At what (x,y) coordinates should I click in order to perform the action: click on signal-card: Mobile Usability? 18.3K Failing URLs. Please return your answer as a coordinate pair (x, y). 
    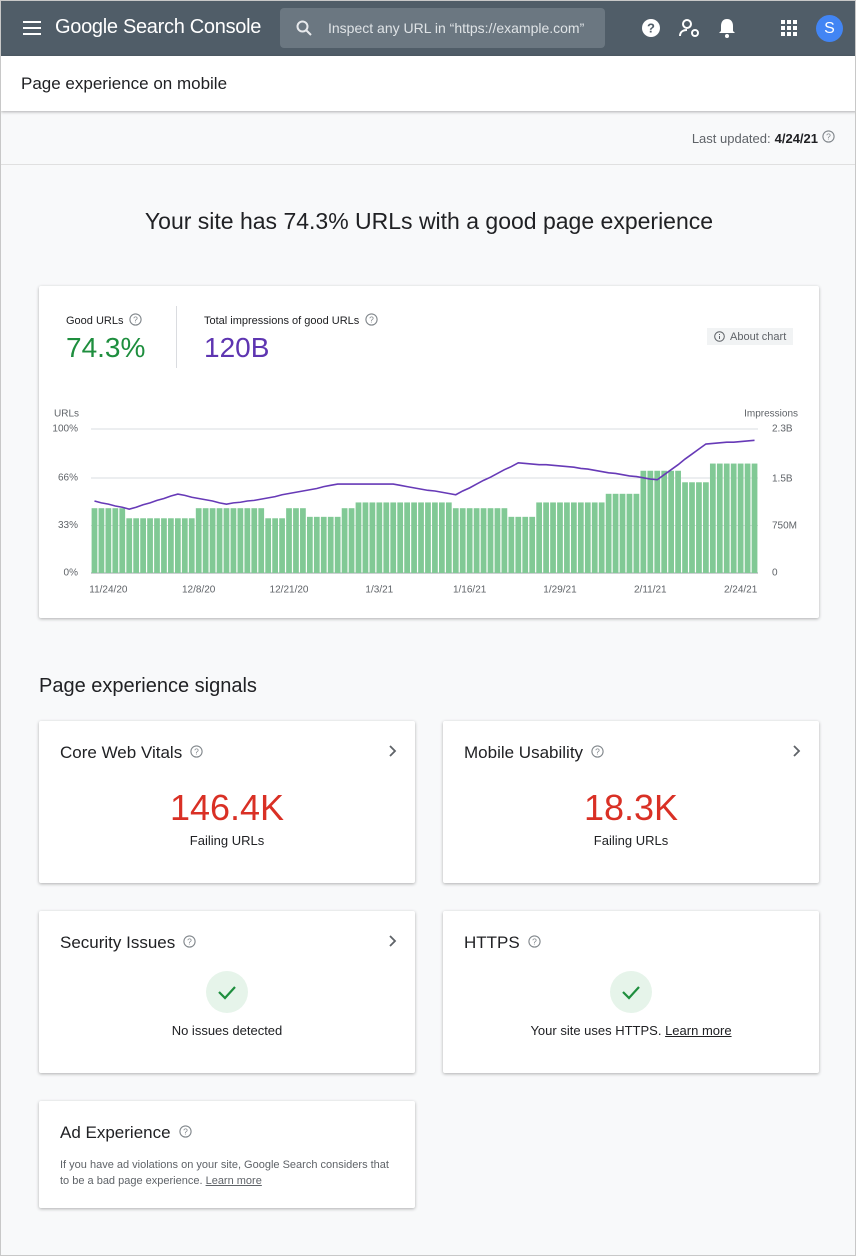
    Looking at the image, I should click on (631, 802).